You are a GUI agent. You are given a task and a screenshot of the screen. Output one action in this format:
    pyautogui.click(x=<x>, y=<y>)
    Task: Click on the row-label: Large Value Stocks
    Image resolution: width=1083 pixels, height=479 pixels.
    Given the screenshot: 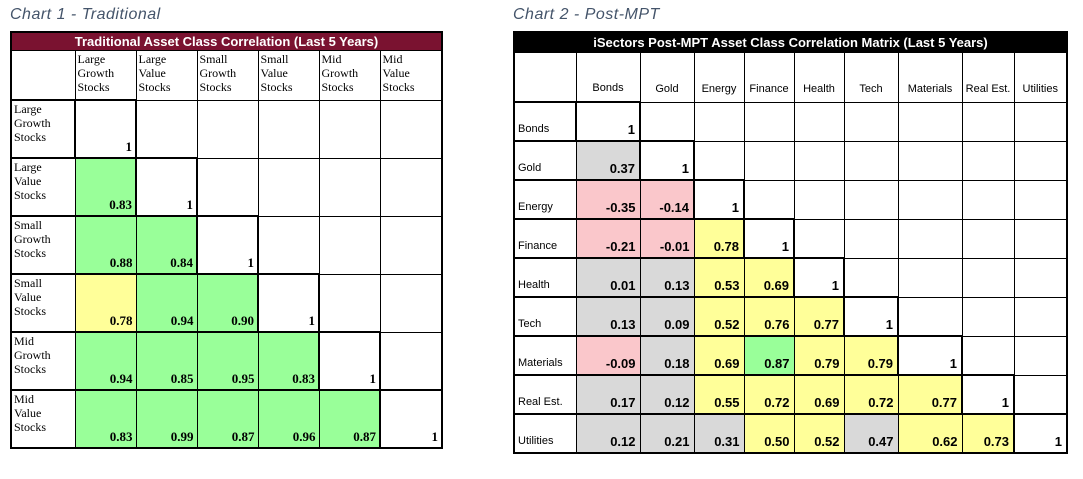 What is the action you would take?
    pyautogui.click(x=43, y=187)
    